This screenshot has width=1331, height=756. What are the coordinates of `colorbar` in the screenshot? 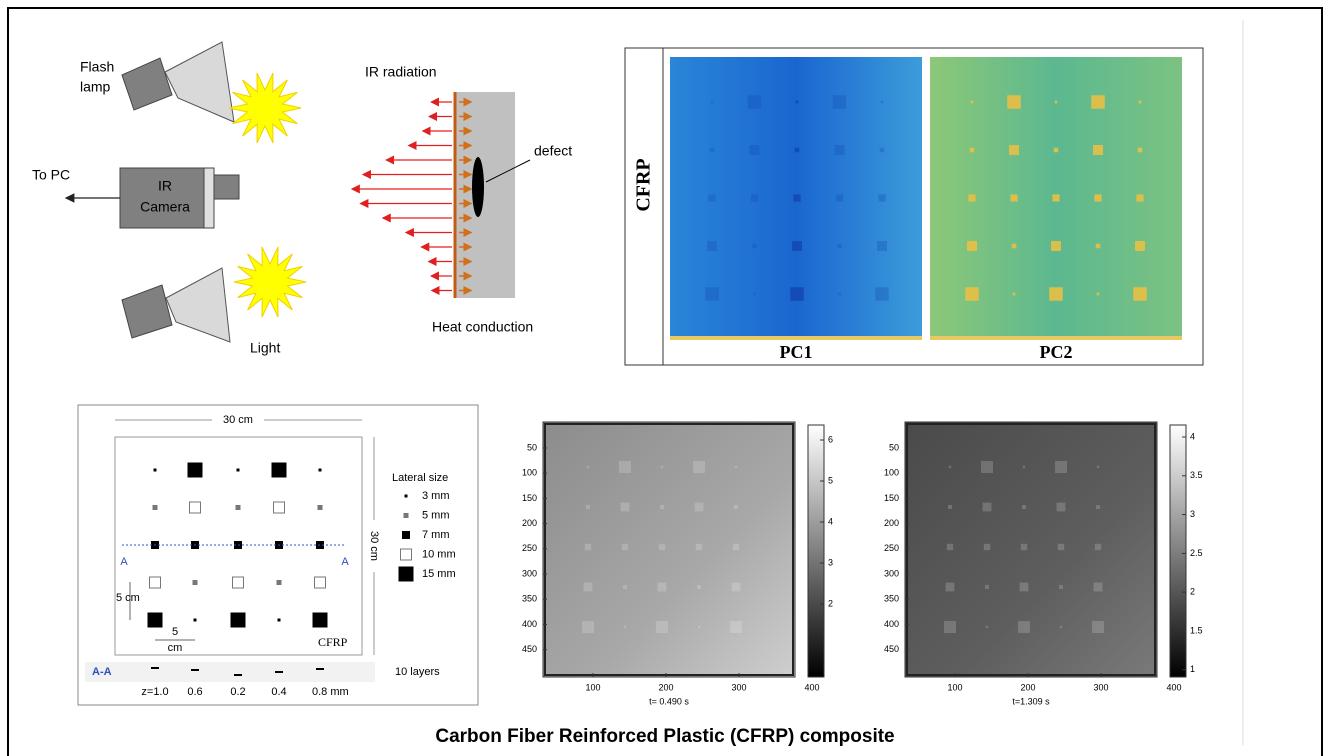 It's located at (816, 551).